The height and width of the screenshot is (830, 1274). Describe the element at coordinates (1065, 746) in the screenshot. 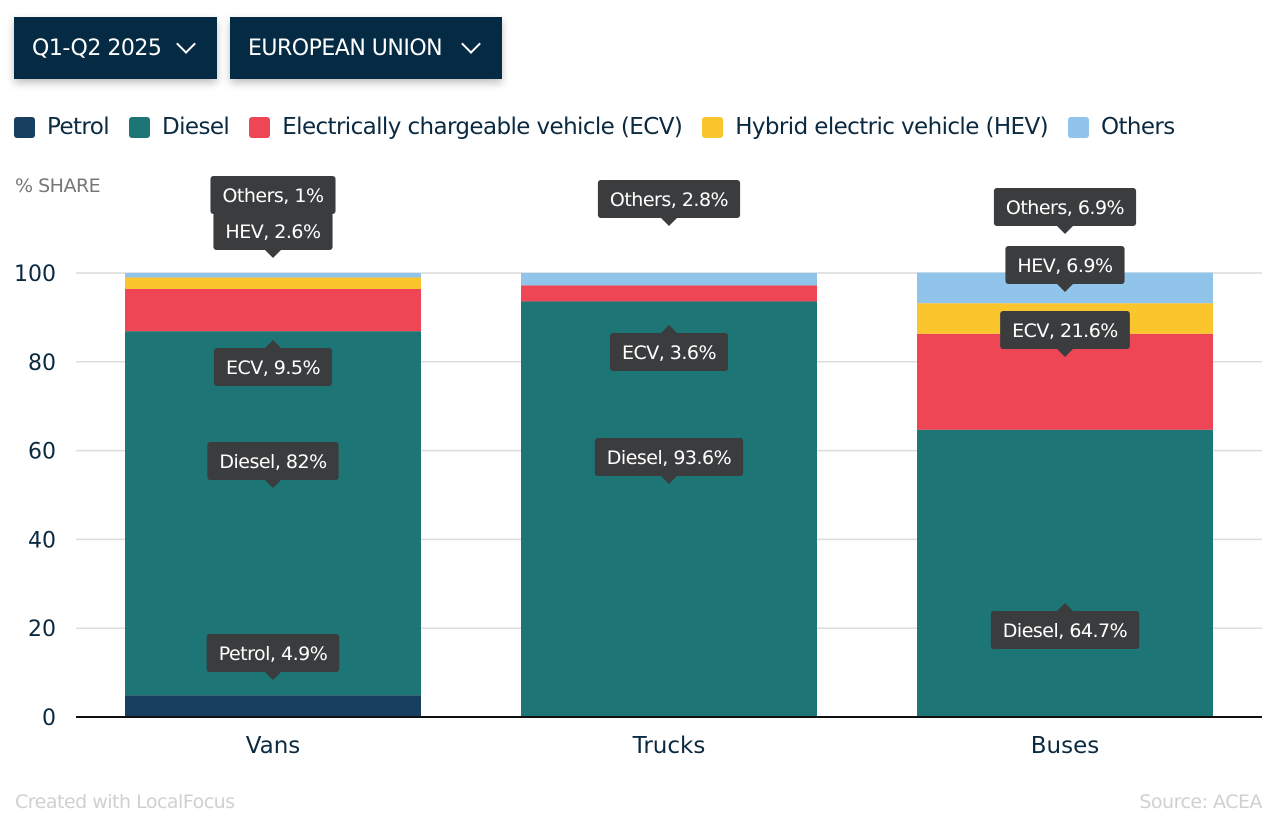

I see `x-category-label: Buses` at that location.